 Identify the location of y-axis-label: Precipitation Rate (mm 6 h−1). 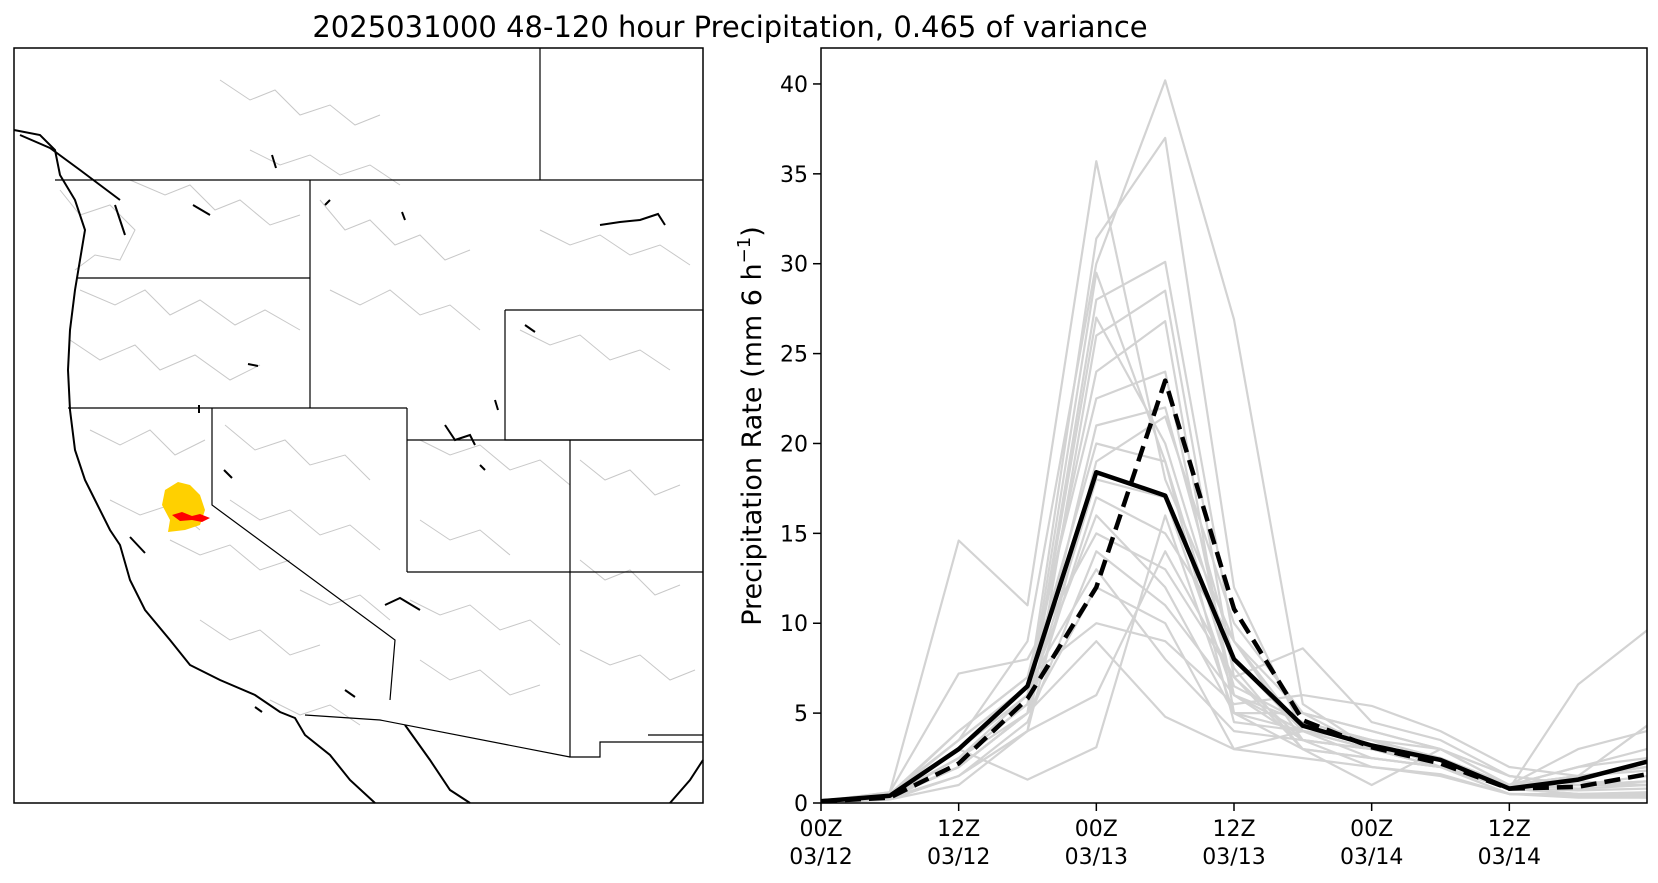
(751, 426).